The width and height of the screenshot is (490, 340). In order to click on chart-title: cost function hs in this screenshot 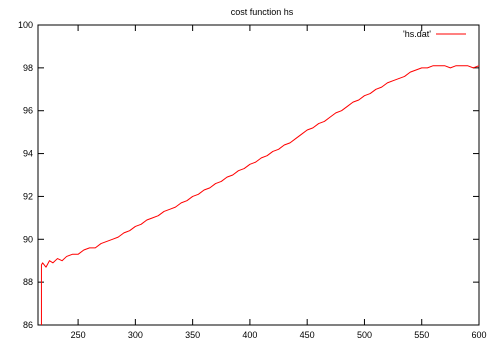, I will do `click(262, 12)`.